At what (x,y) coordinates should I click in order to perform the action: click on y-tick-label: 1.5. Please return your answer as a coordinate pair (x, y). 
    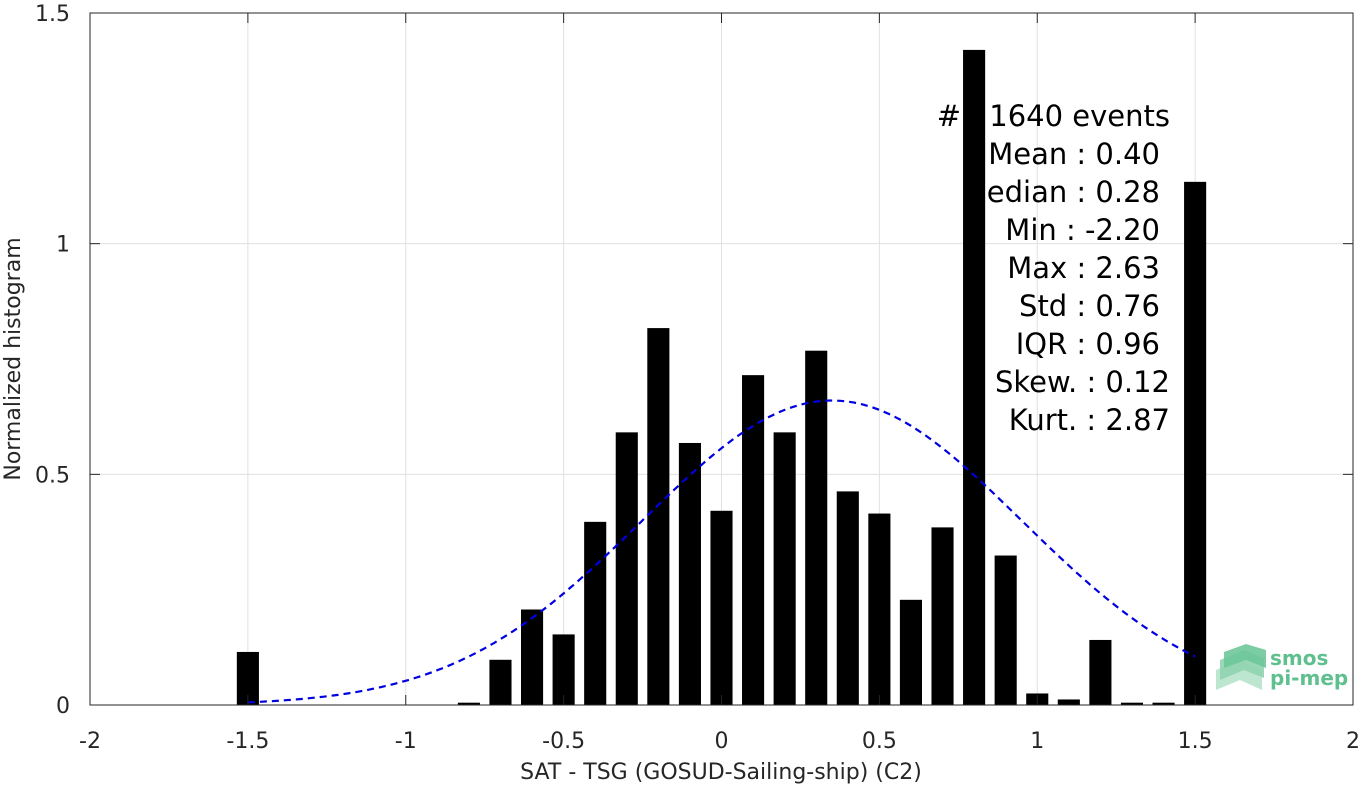
    Looking at the image, I should click on (52, 14).